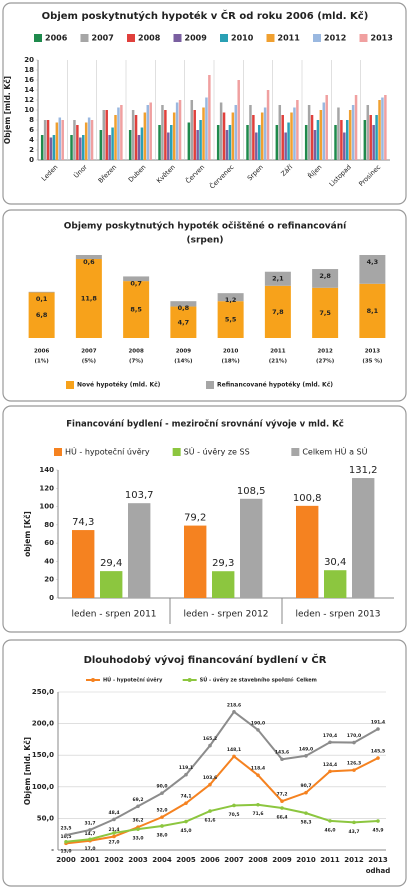 The width and height of the screenshot is (410, 889). Describe the element at coordinates (65, 829) in the screenshot. I see `value-label: 23,5` at that location.